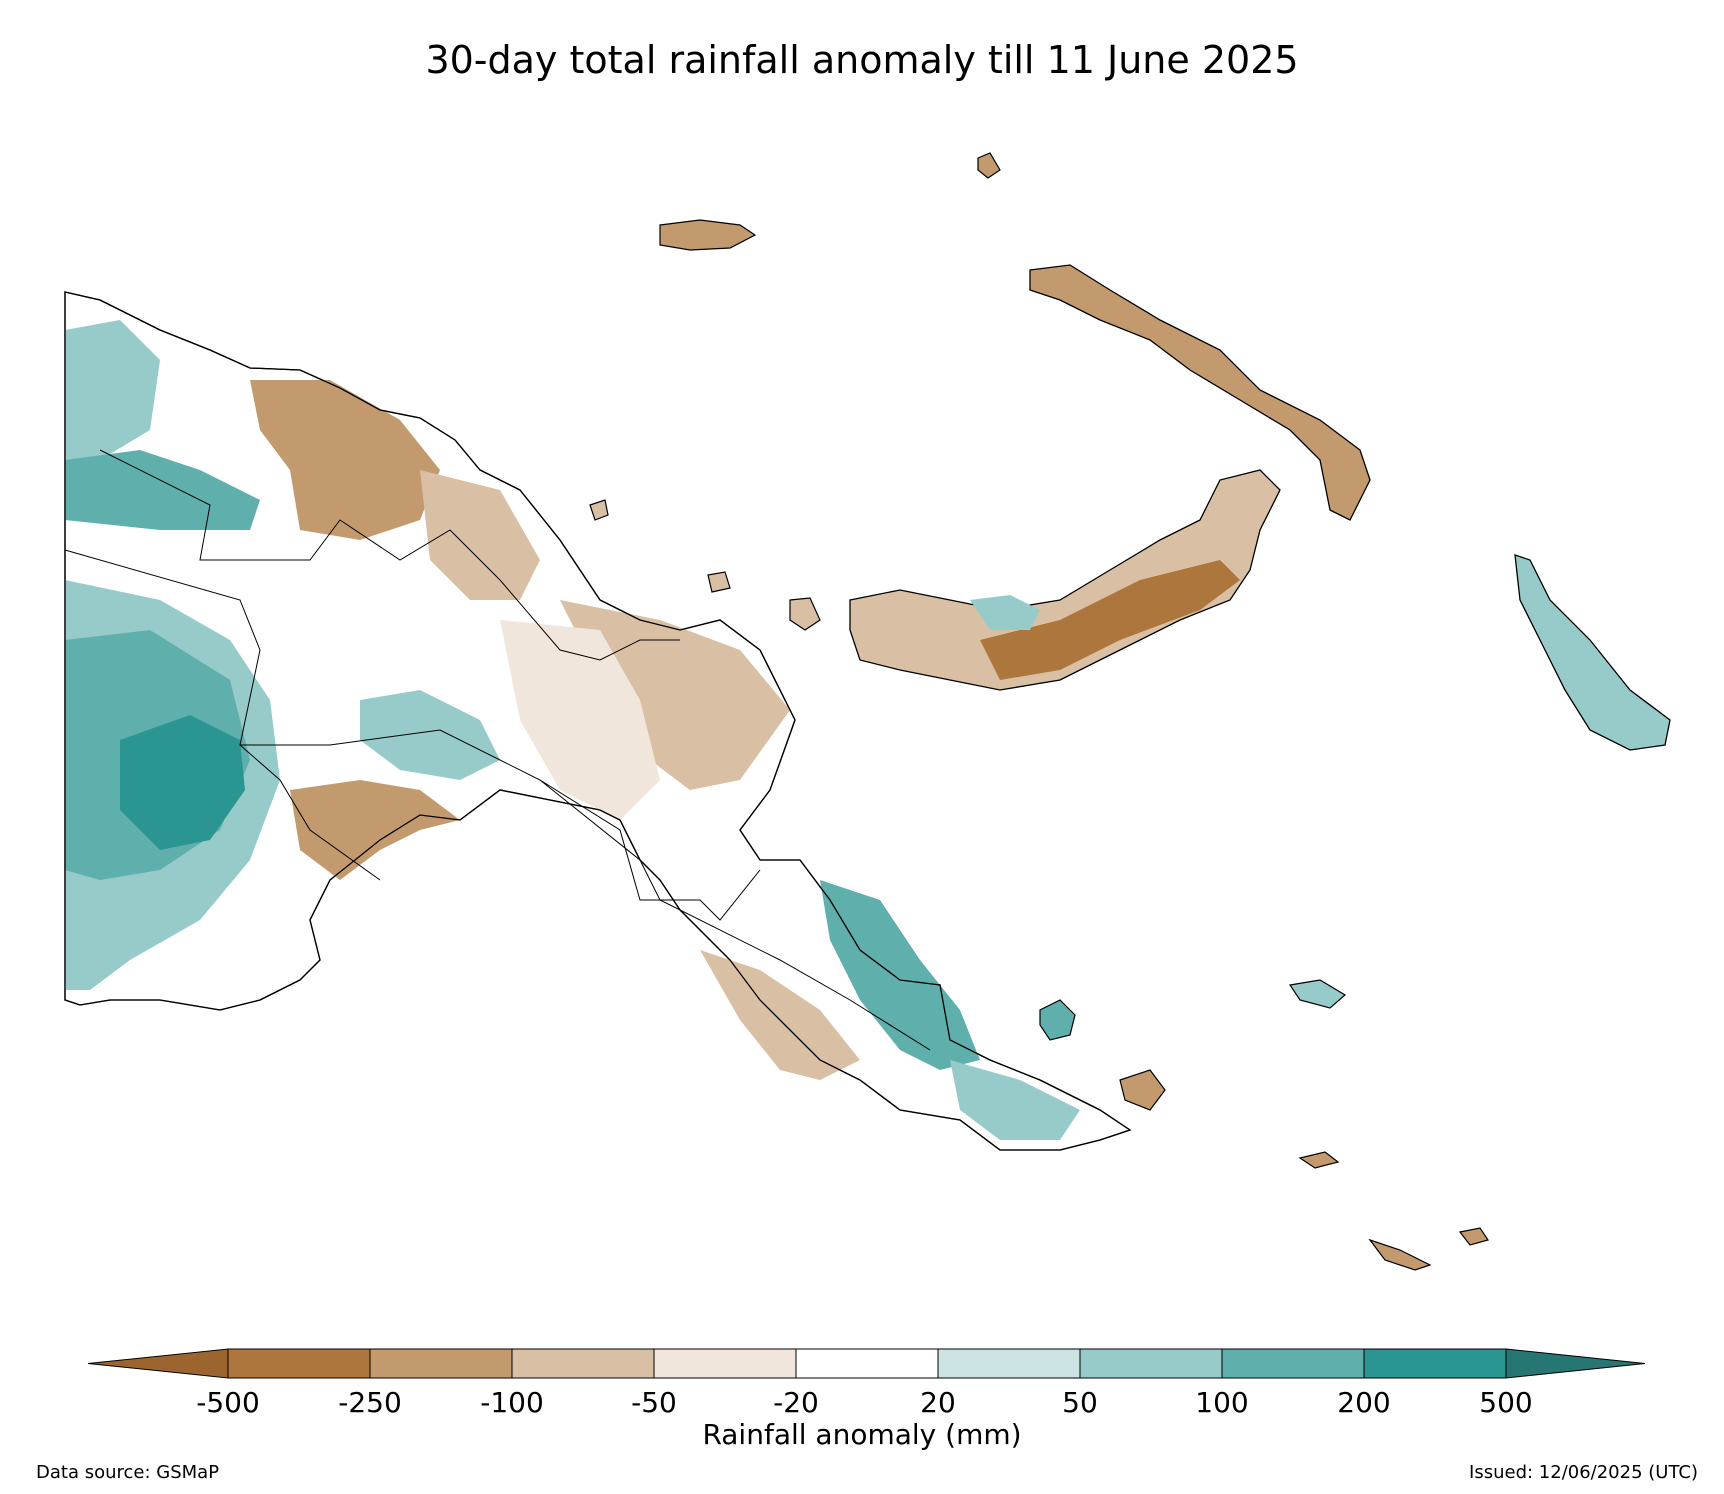  I want to click on rossel-island, so click(1400, 1254).